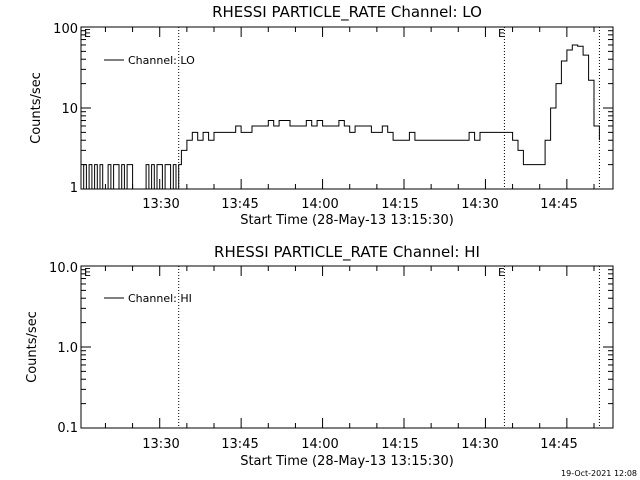 The width and height of the screenshot is (640, 480). I want to click on y-tick-label: 1.0, so click(67, 348).